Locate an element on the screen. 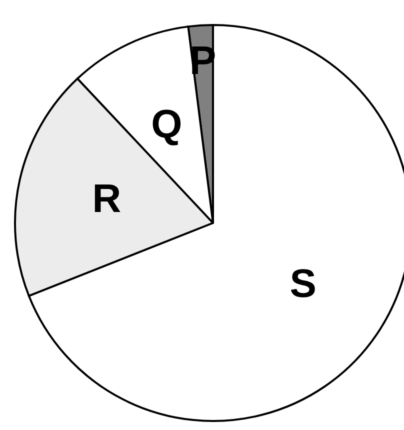  slice-label: Q is located at coordinates (166, 124).